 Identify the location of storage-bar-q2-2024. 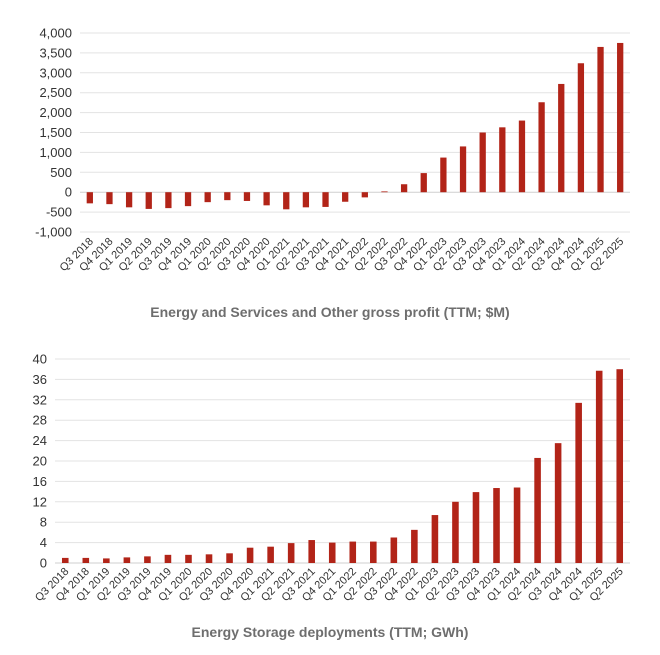
(537, 510).